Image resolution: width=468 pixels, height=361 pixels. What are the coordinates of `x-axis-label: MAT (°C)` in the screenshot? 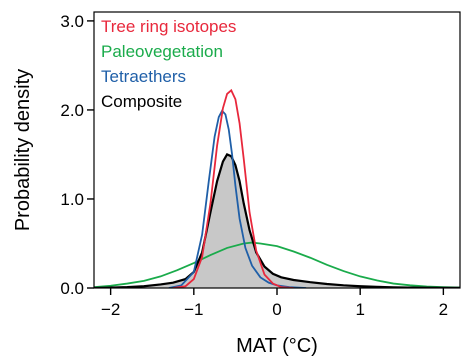 It's located at (277, 346).